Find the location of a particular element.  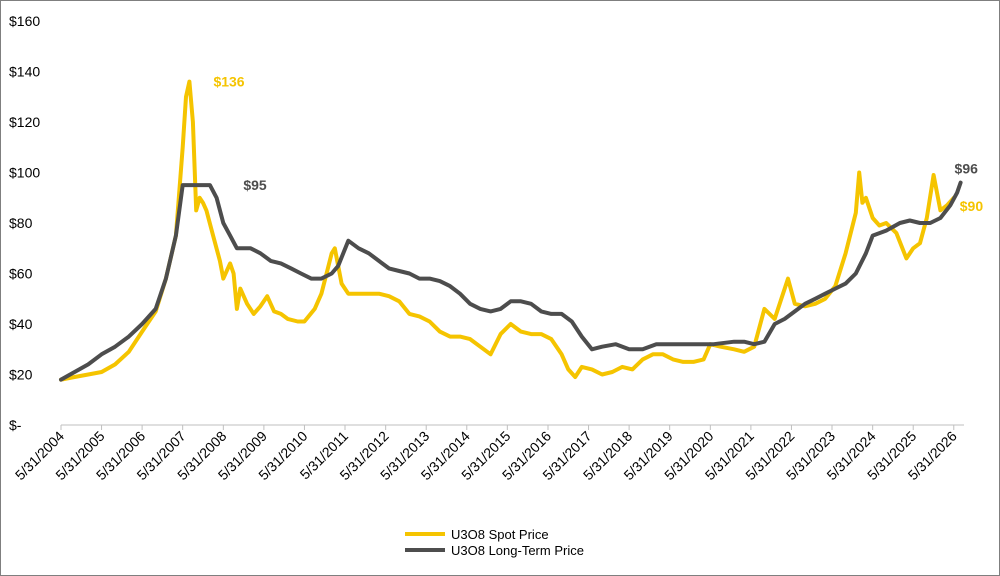

y-tick-label: $- is located at coordinates (15, 425).